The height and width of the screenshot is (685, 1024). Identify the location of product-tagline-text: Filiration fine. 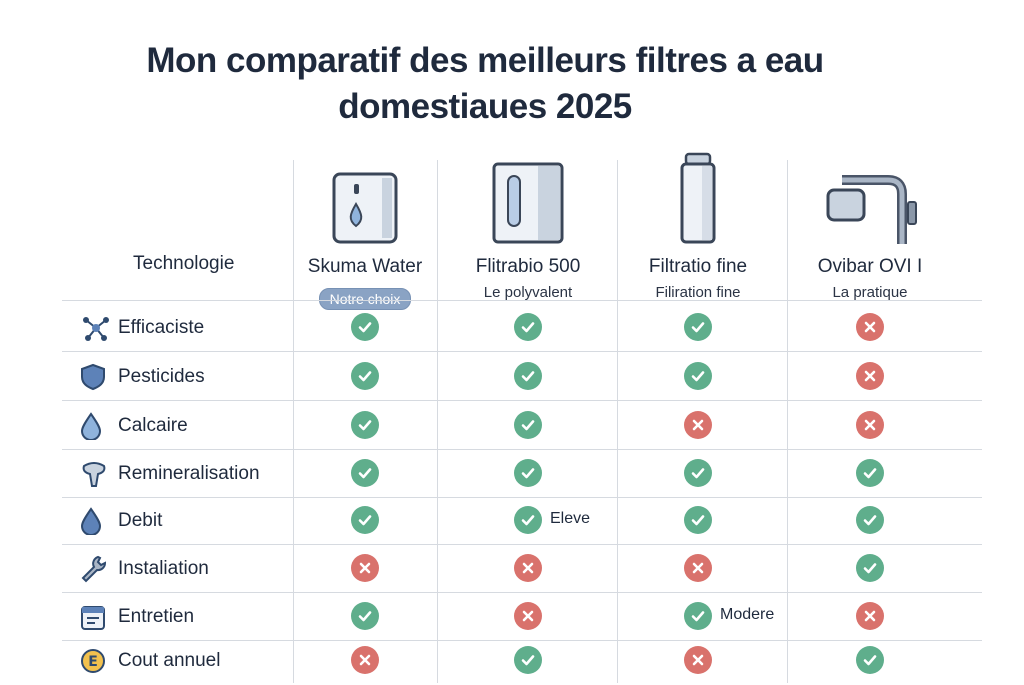
(698, 292).